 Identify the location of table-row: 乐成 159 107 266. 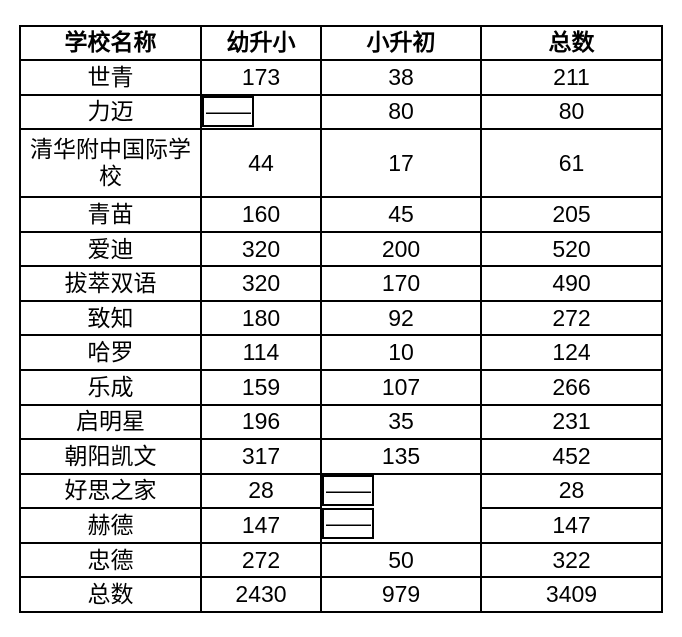
(341, 387).